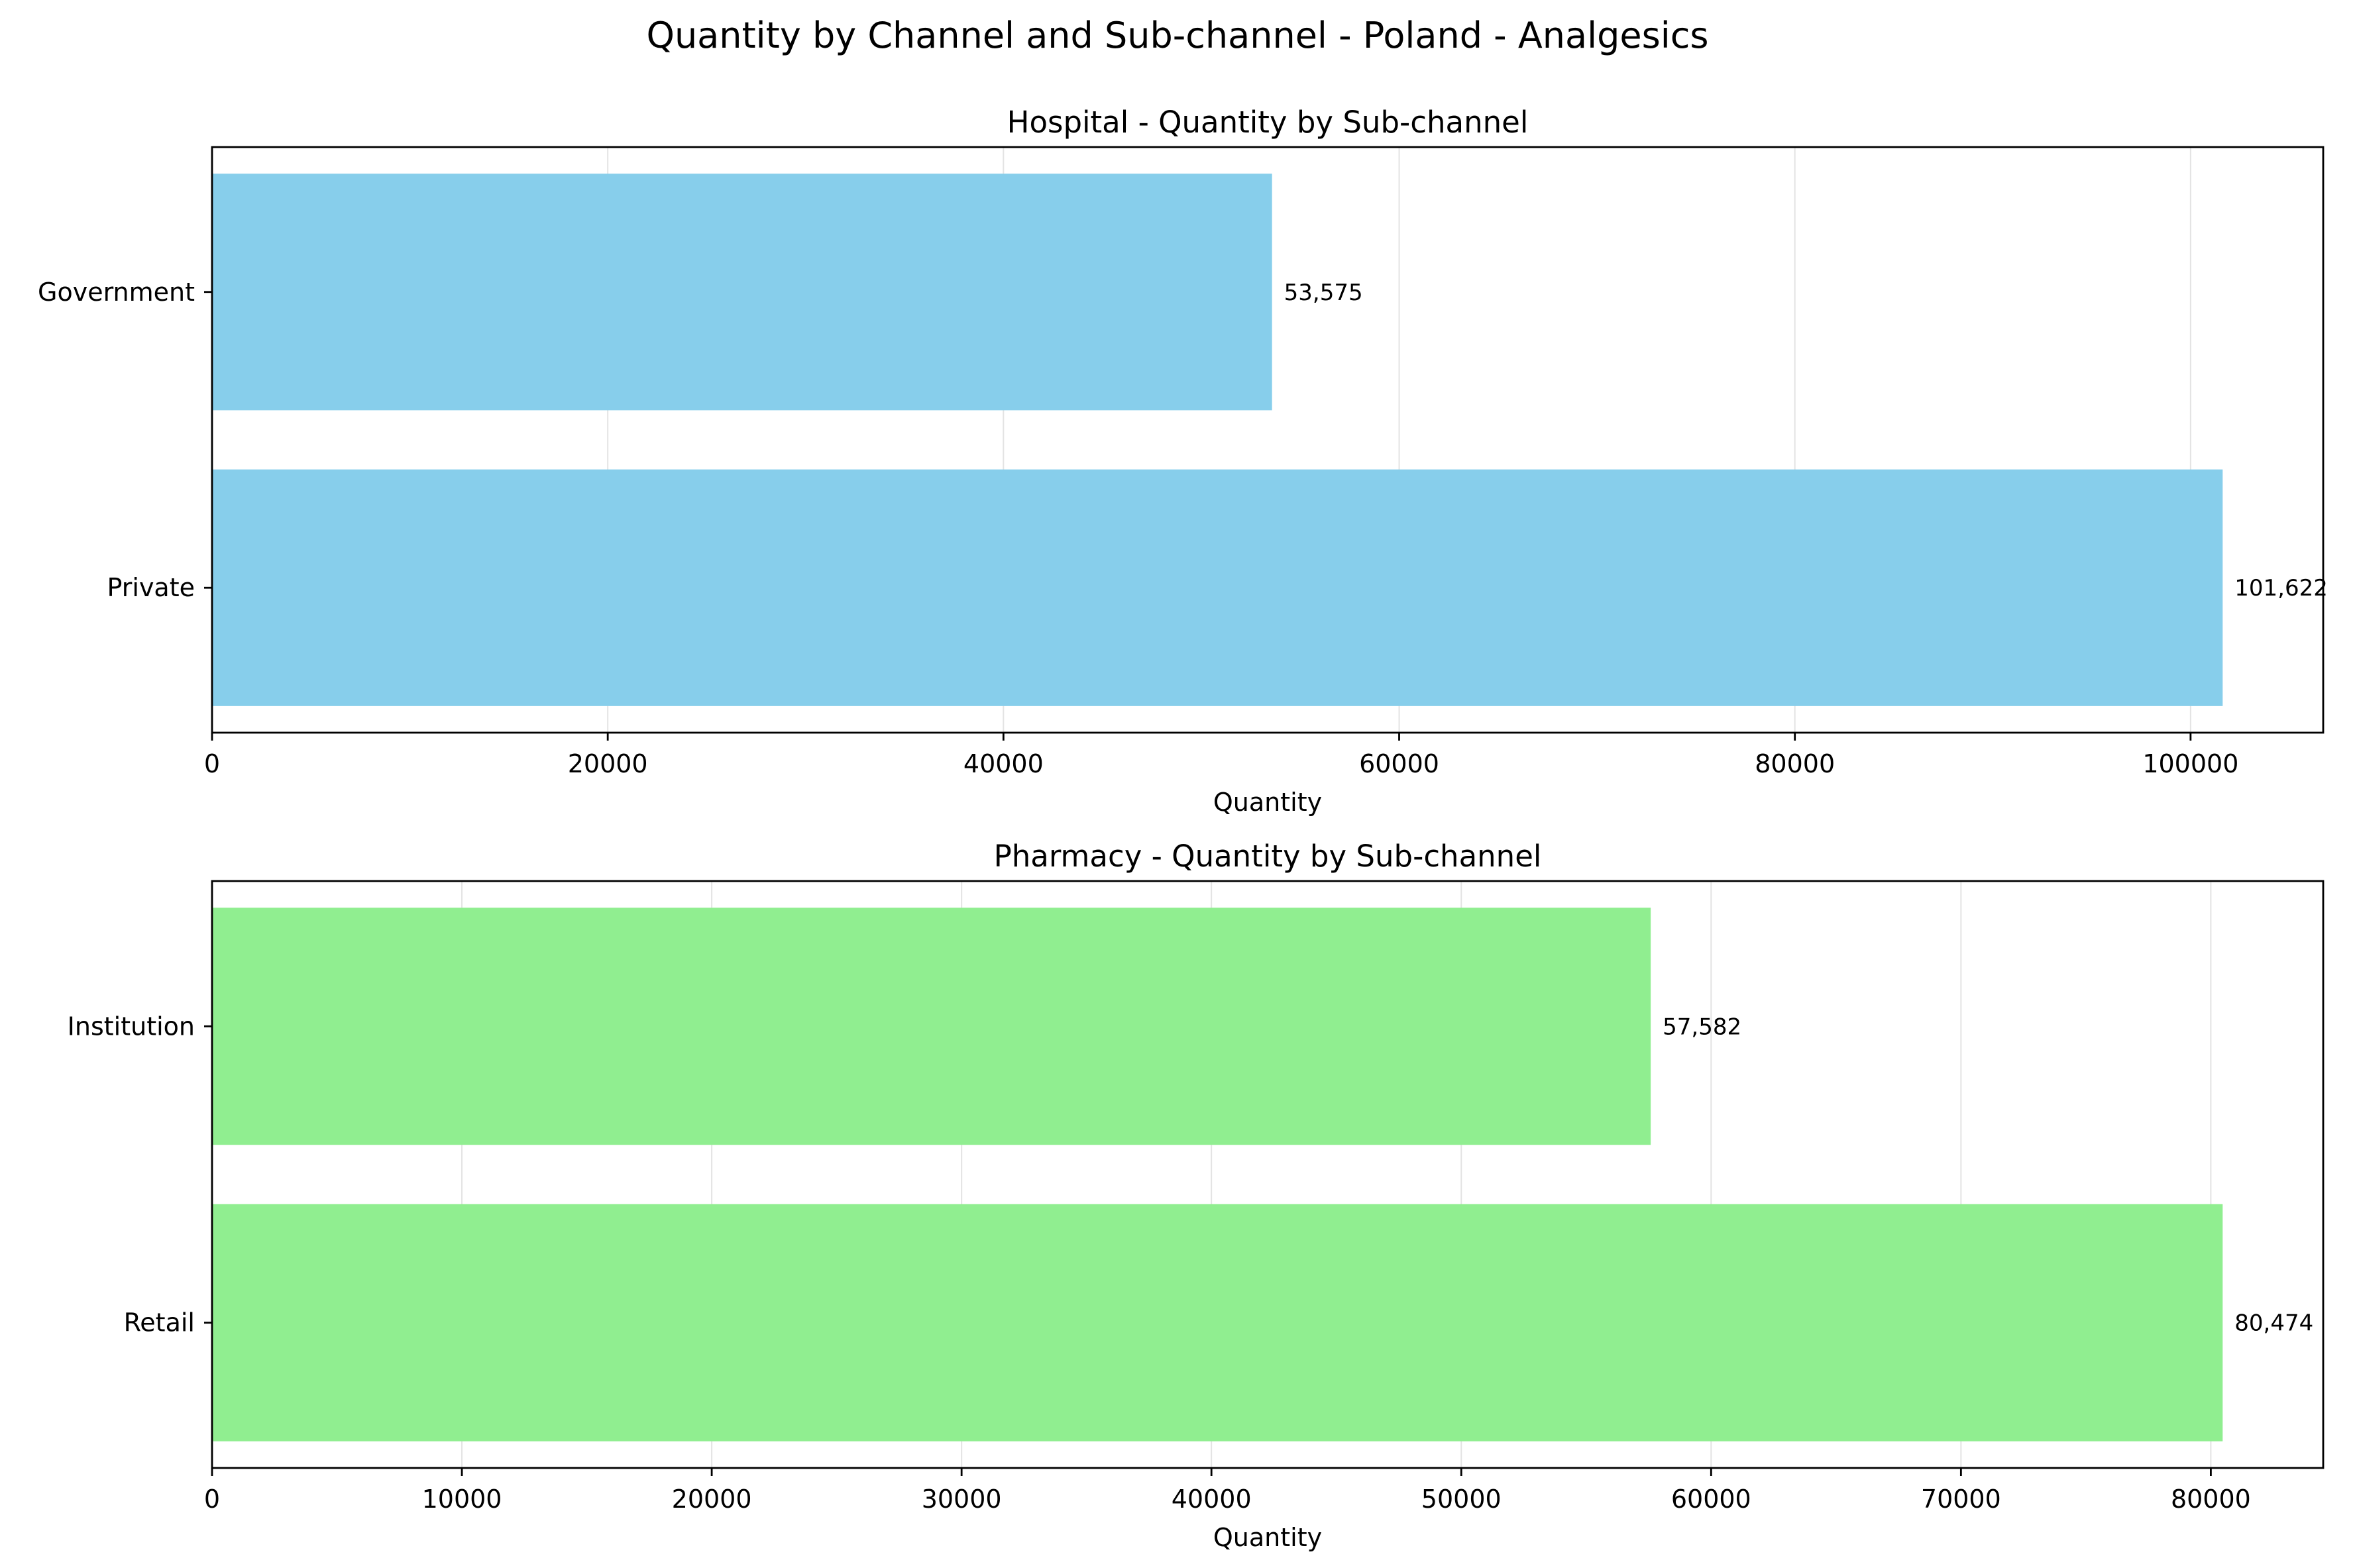 The height and width of the screenshot is (1568, 2355). I want to click on pharmacy-axes-title: Pharmacy - Quantity by Sub-channel, so click(1268, 856).